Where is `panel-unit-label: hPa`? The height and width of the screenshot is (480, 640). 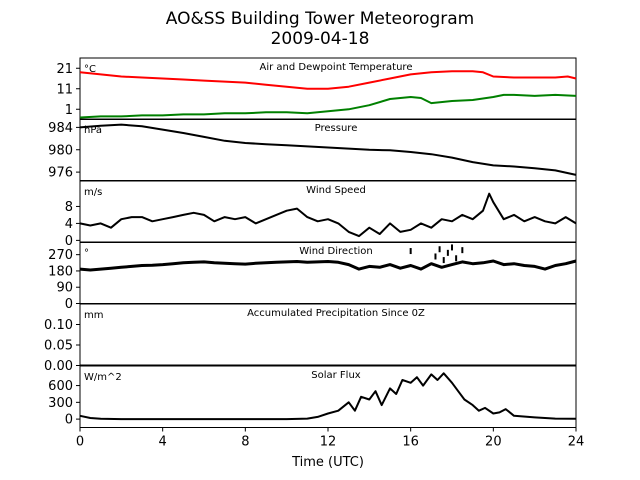 panel-unit-label: hPa is located at coordinates (93, 130).